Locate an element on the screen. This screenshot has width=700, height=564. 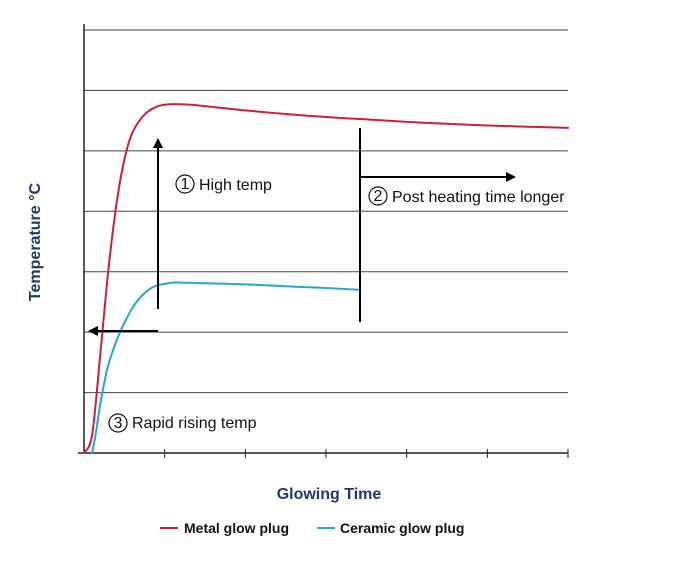
annotation-rapid-rising-label: Rapid rising temp is located at coordinates (194, 423).